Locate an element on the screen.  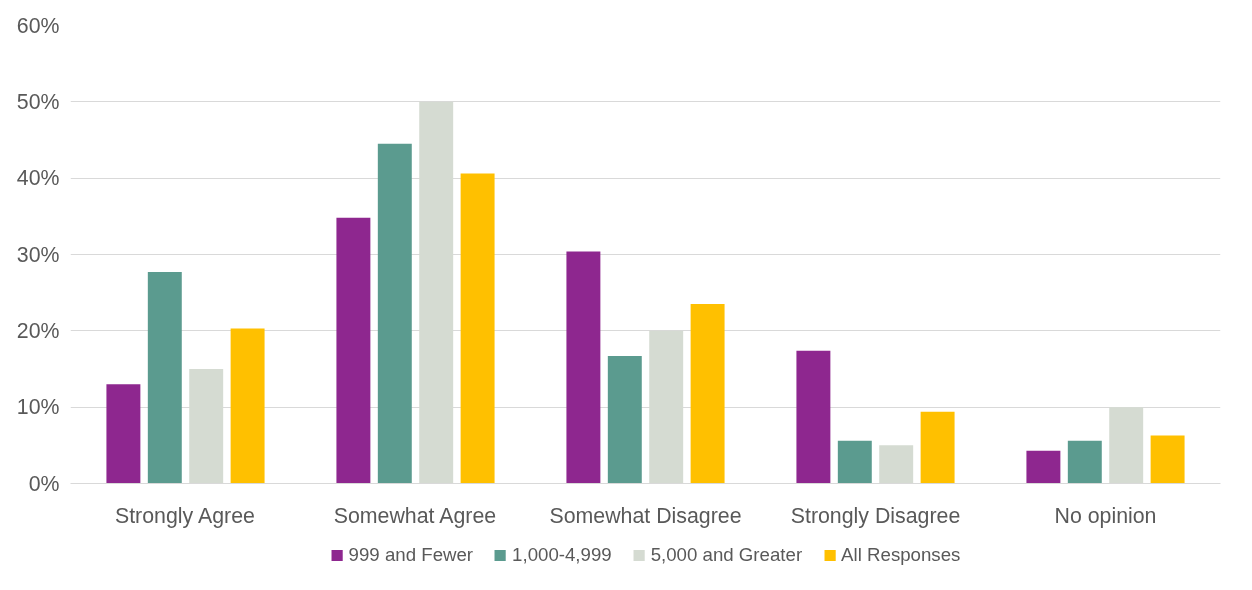
x-tick-label: No opinion is located at coordinates (1105, 515).